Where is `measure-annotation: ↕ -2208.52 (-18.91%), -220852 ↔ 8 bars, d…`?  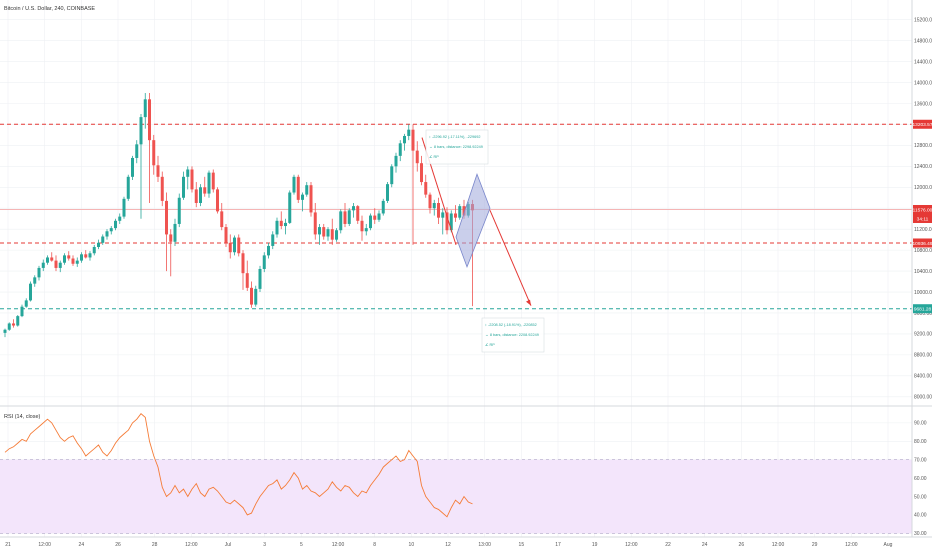
measure-annotation: ↕ -2208.52 (-18.91%), -220852 ↔ 8 bars, d… is located at coordinates (513, 335).